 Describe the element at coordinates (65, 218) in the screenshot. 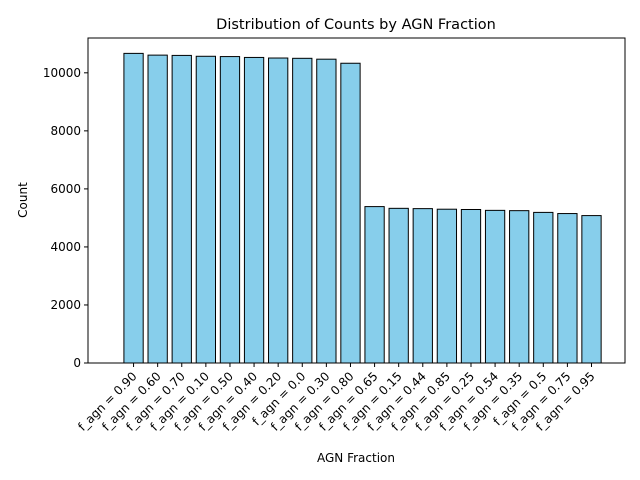

I see `y-axis-ticks: 0 2000 4000 6000 8000 10000` at that location.